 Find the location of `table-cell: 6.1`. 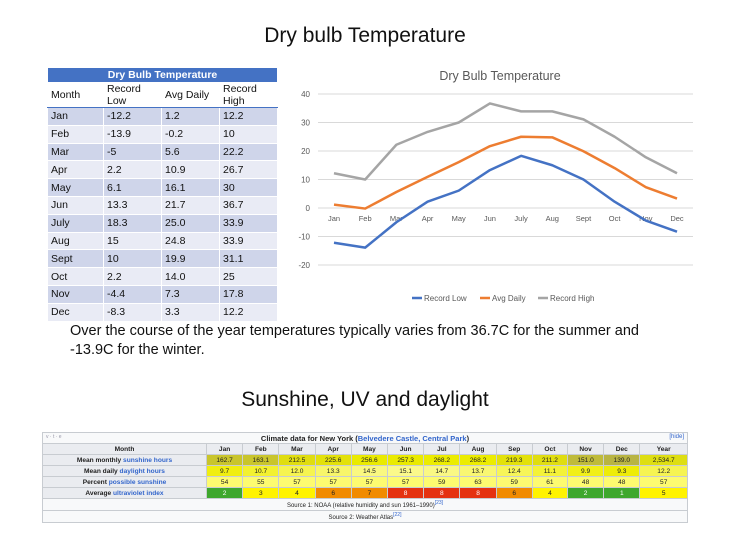

table-cell: 6.1 is located at coordinates (132, 187).